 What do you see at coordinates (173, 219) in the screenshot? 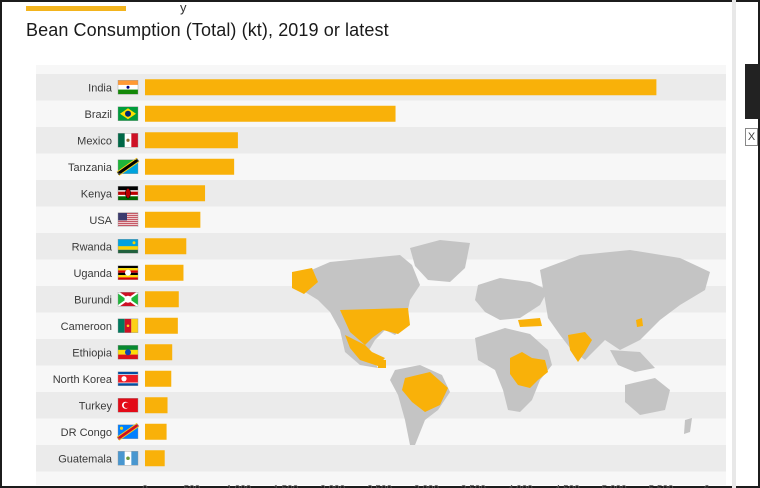
I see `bar-usa` at bounding box center [173, 219].